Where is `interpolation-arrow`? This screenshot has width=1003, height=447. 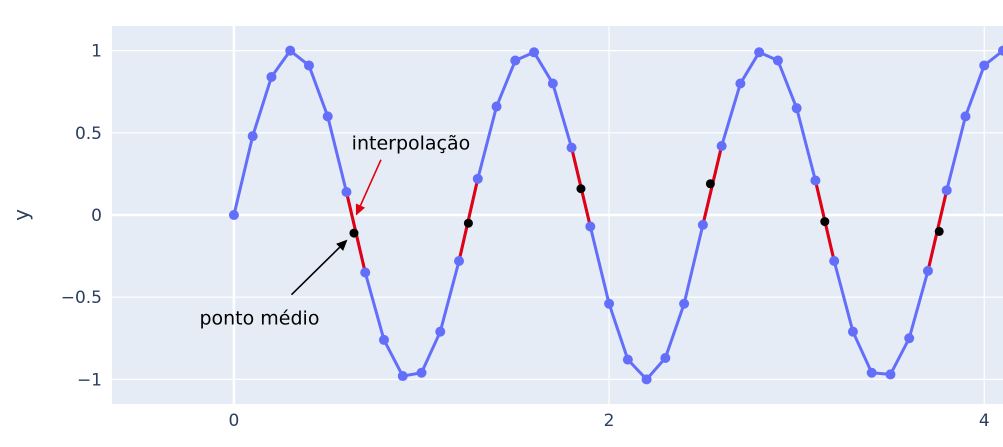 interpolation-arrow is located at coordinates (368, 187).